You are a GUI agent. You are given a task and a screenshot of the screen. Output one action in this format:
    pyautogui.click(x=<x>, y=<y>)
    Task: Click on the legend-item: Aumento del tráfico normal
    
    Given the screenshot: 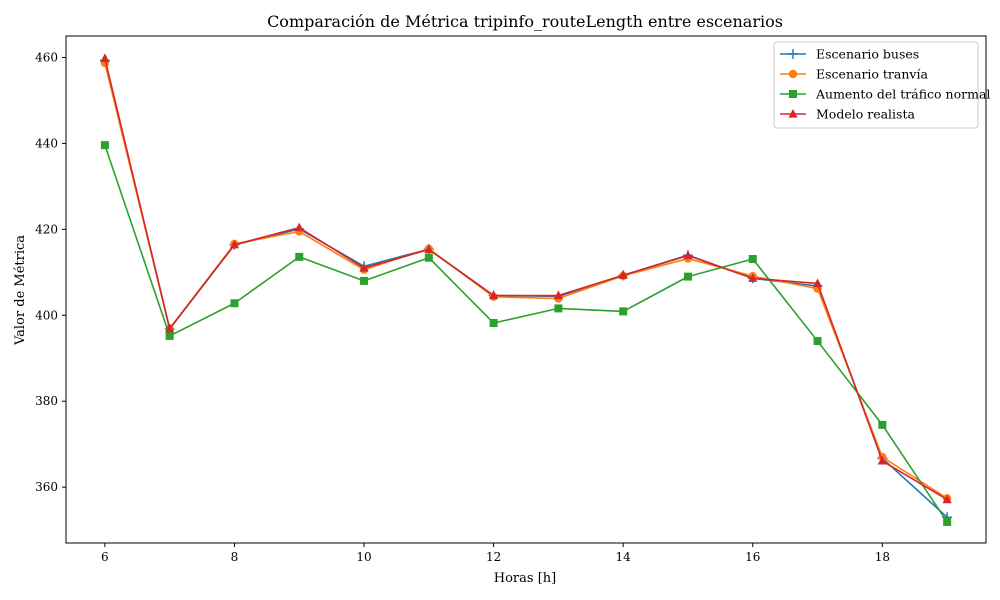 What is the action you would take?
    pyautogui.click(x=885, y=94)
    